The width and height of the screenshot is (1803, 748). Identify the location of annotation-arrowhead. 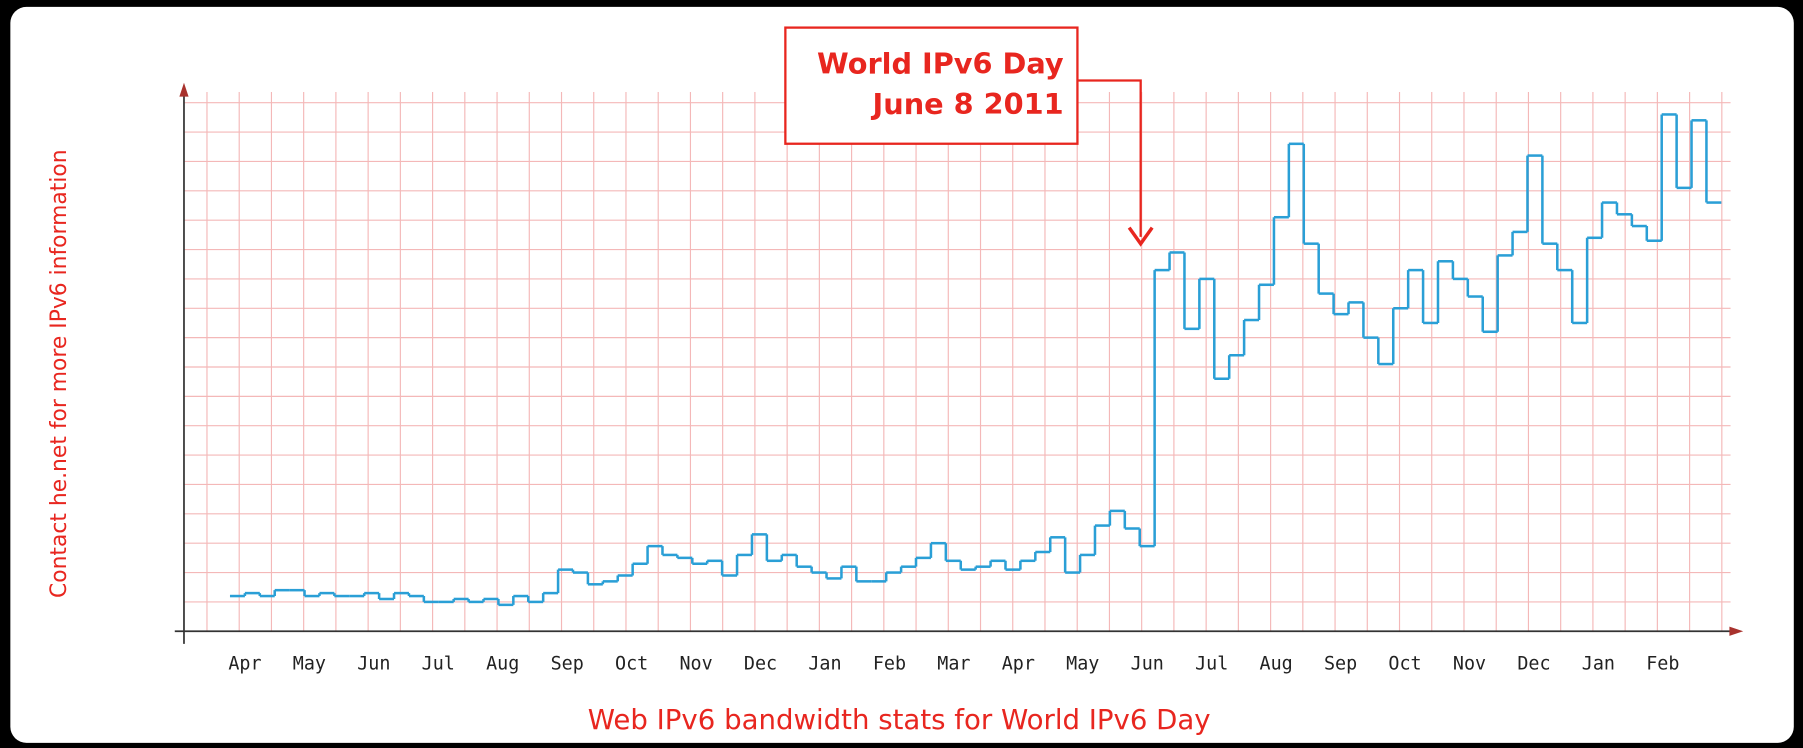
(1140, 236).